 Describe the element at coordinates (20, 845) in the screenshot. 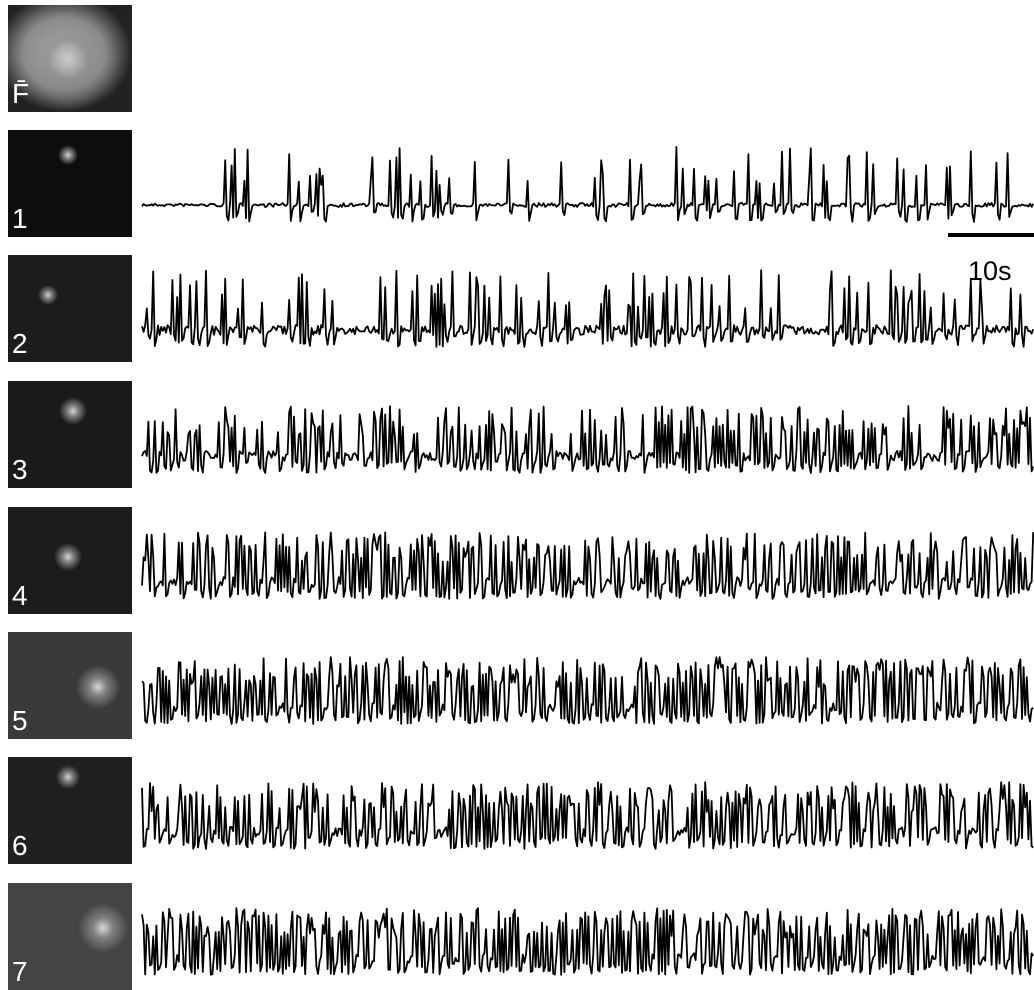

I see `panel-label: 6` at that location.